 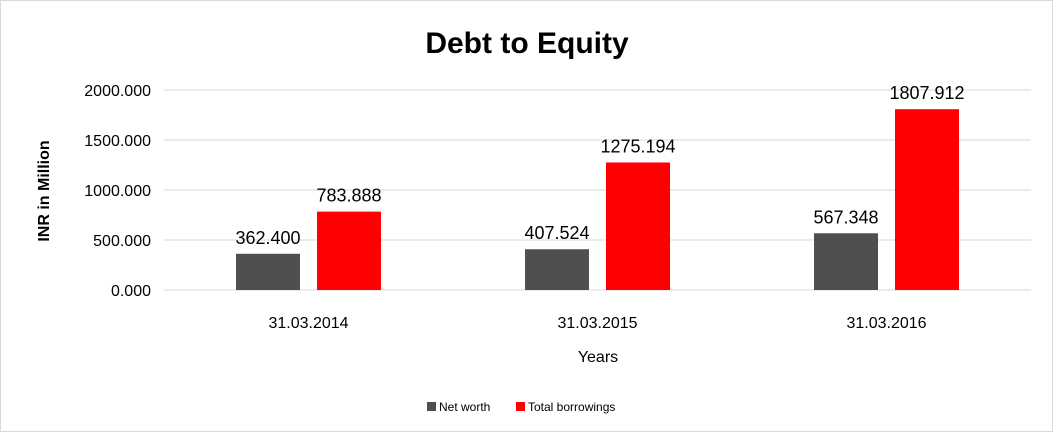 I want to click on chart-title: Debt to Equity, so click(x=527, y=43).